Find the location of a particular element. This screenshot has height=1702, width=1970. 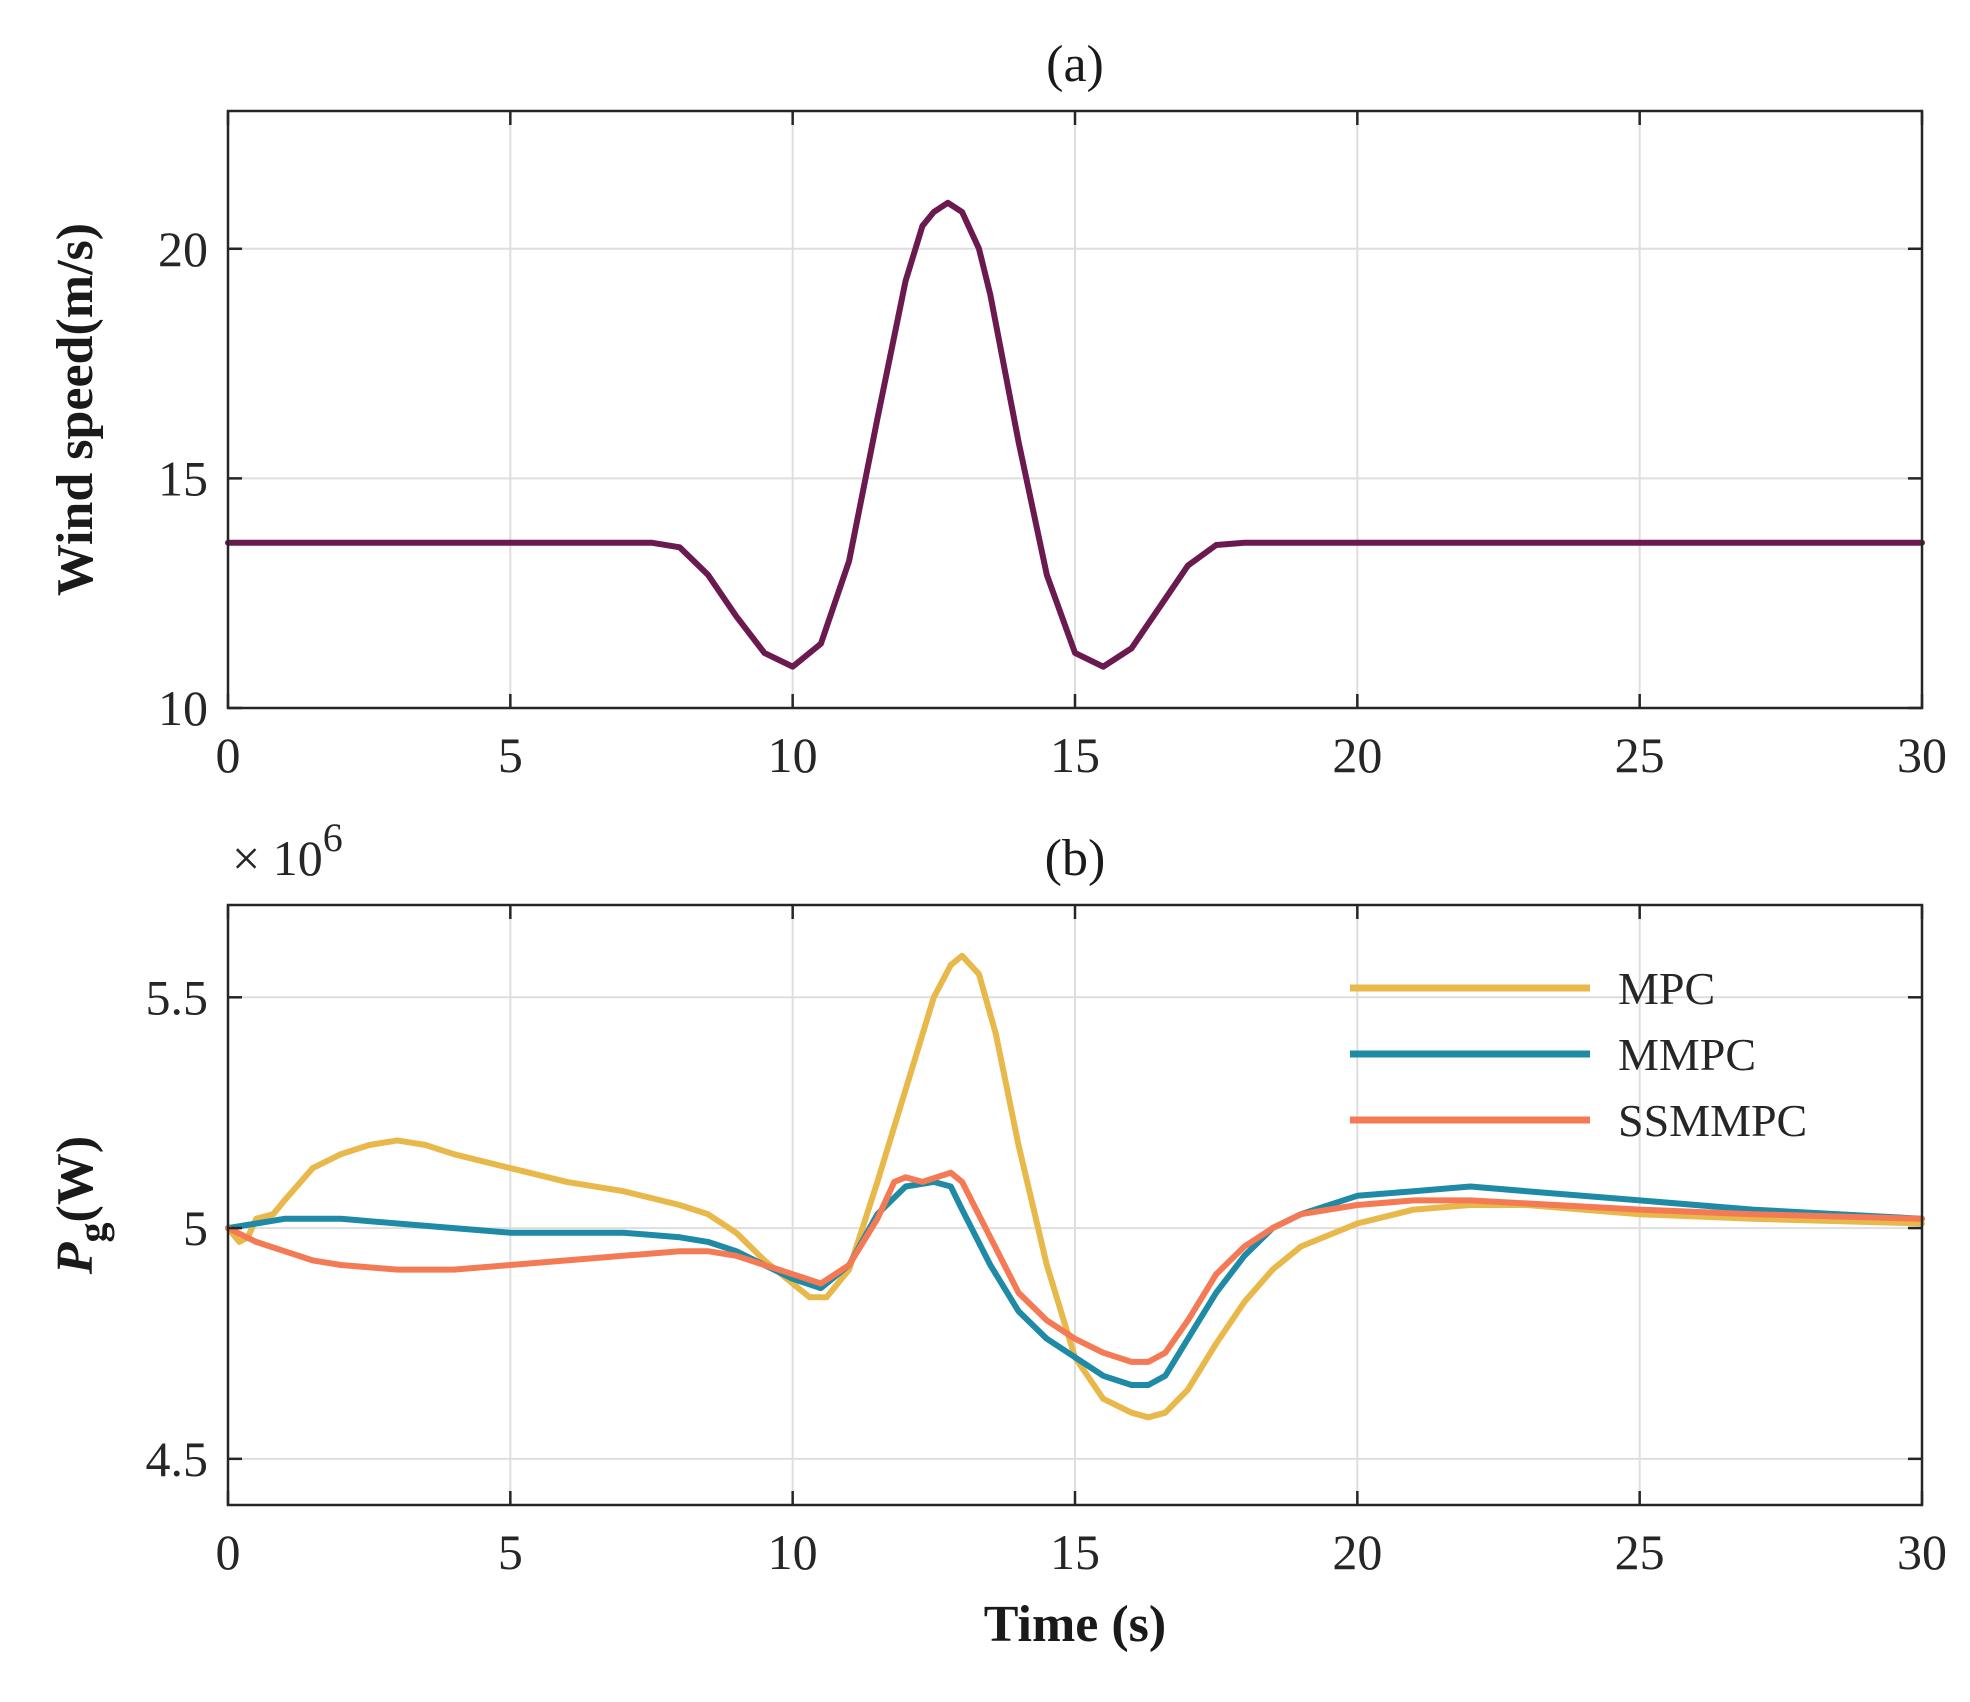

legend-label: SSMMPC is located at coordinates (1712, 1120).